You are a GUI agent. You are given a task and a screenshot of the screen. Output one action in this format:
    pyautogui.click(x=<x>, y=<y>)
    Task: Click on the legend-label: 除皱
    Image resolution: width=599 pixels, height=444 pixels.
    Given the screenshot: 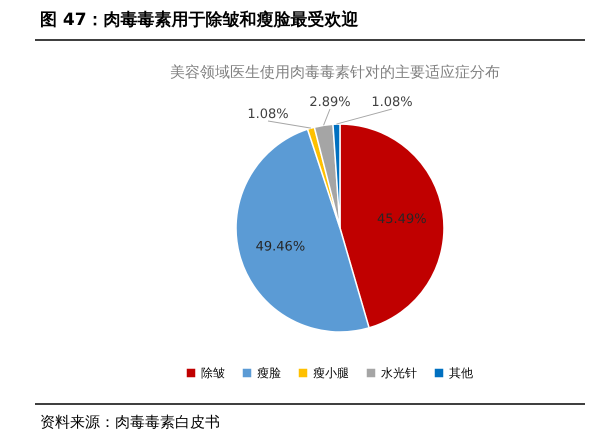 What is the action you would take?
    pyautogui.click(x=213, y=373)
    